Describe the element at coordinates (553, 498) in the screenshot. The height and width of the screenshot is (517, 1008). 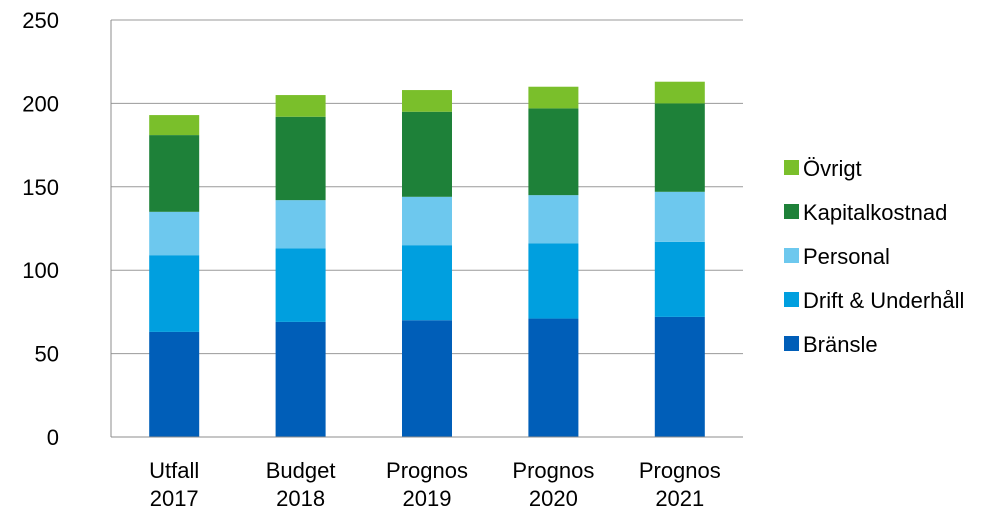
I see `x-tick-label: 2020` at that location.